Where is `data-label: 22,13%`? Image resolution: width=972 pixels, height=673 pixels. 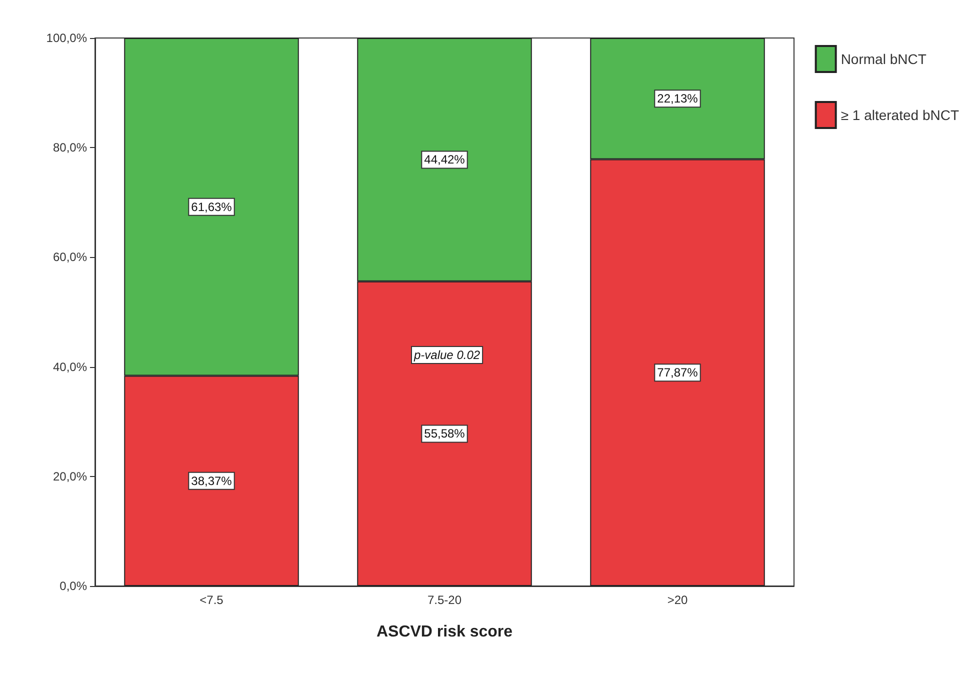
data-label: 22,13% is located at coordinates (677, 99).